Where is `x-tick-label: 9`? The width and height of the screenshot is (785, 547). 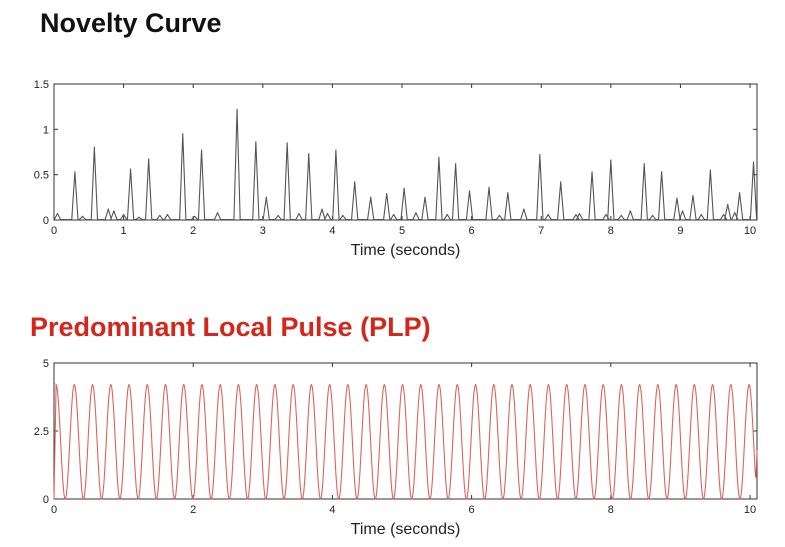
x-tick-label: 9 is located at coordinates (680, 231).